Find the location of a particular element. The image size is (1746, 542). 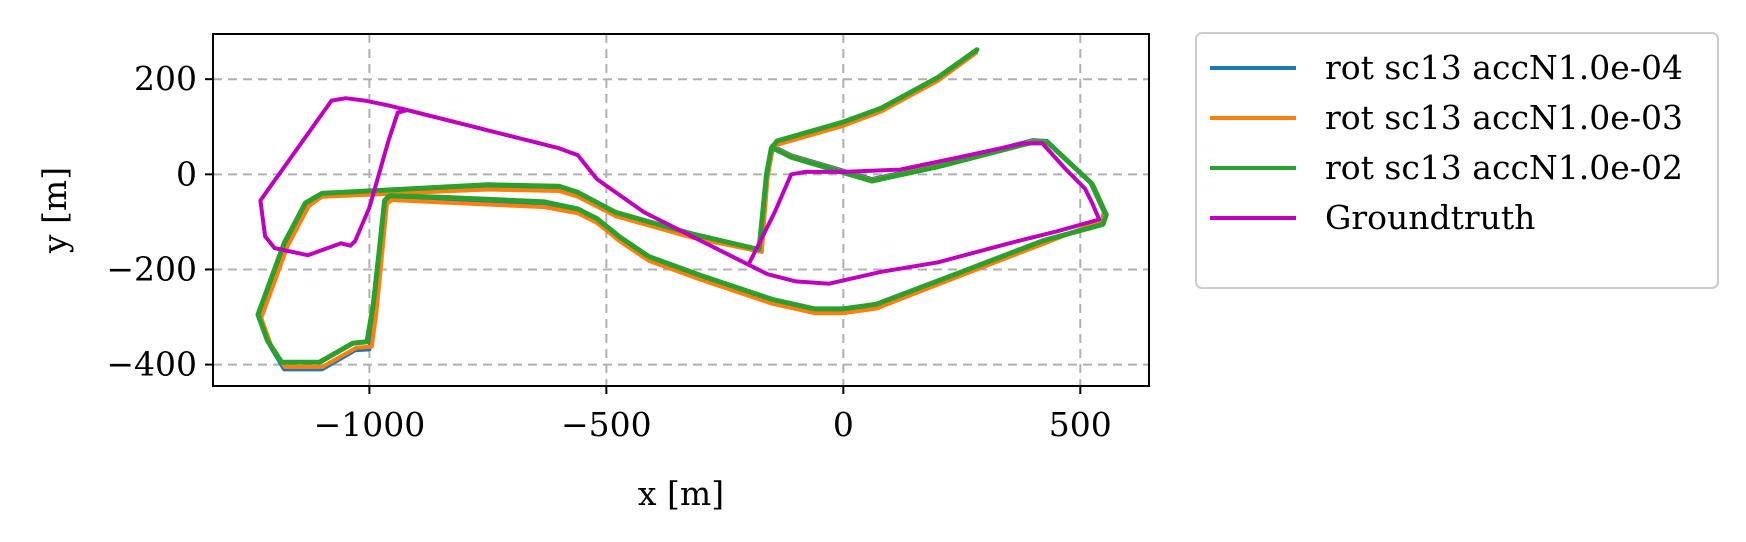

y-tick-label: −400 is located at coordinates (151, 364).